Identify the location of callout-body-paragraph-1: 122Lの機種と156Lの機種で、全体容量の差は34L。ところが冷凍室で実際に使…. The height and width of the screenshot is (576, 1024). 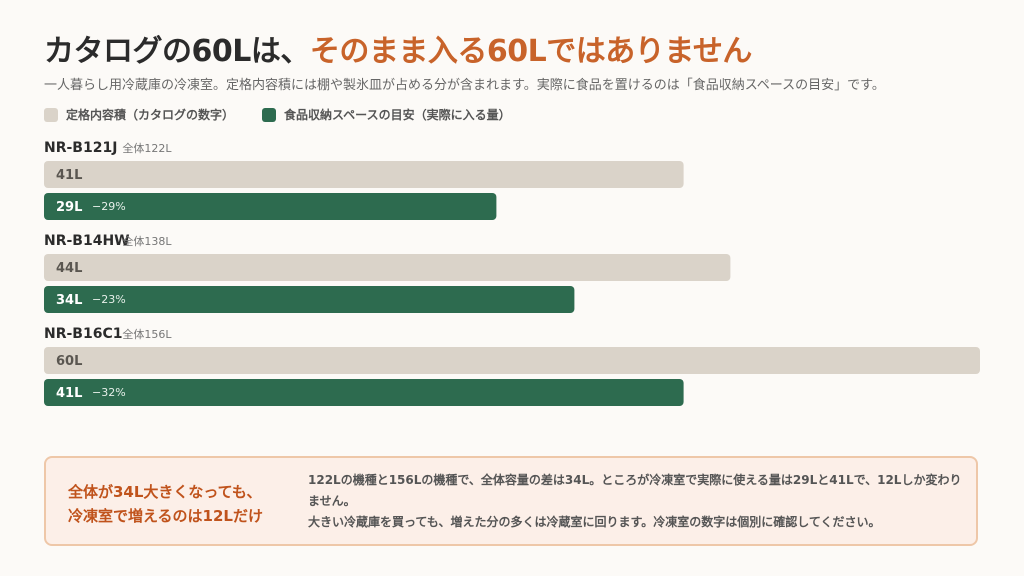
(635, 490).